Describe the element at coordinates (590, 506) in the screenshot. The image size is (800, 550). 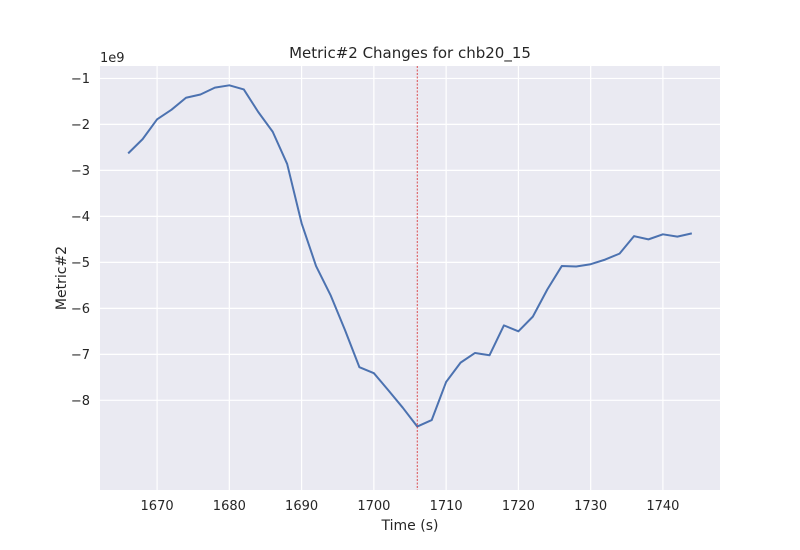
I see `x-tick-label: 1730` at that location.